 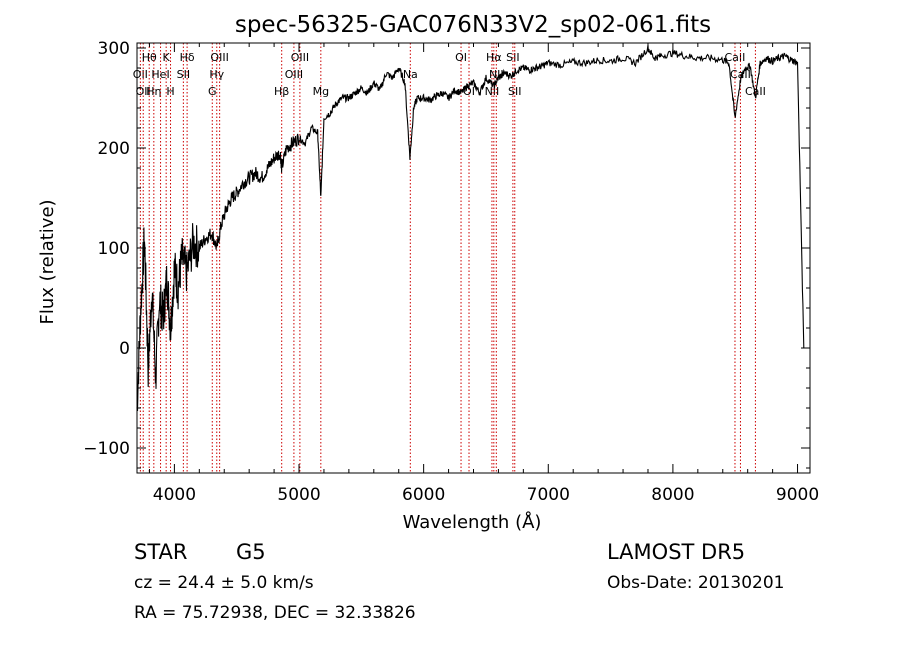 What do you see at coordinates (187, 57) in the screenshot?
I see `line-label-8: Hδ` at bounding box center [187, 57].